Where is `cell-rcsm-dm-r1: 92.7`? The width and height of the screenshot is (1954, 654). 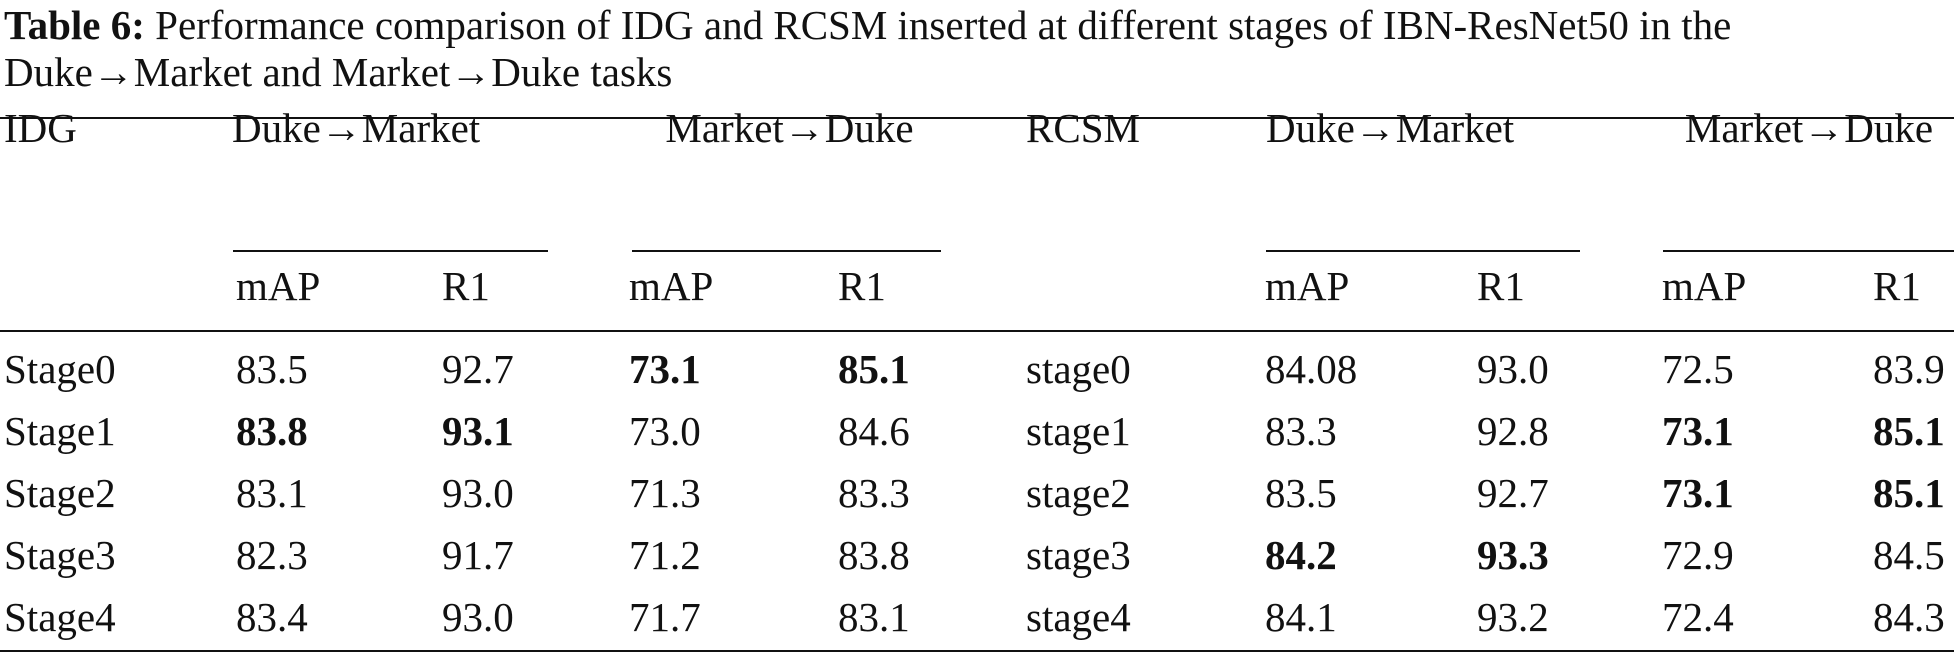 cell-rcsm-dm-r1: 92.7 is located at coordinates (1513, 493).